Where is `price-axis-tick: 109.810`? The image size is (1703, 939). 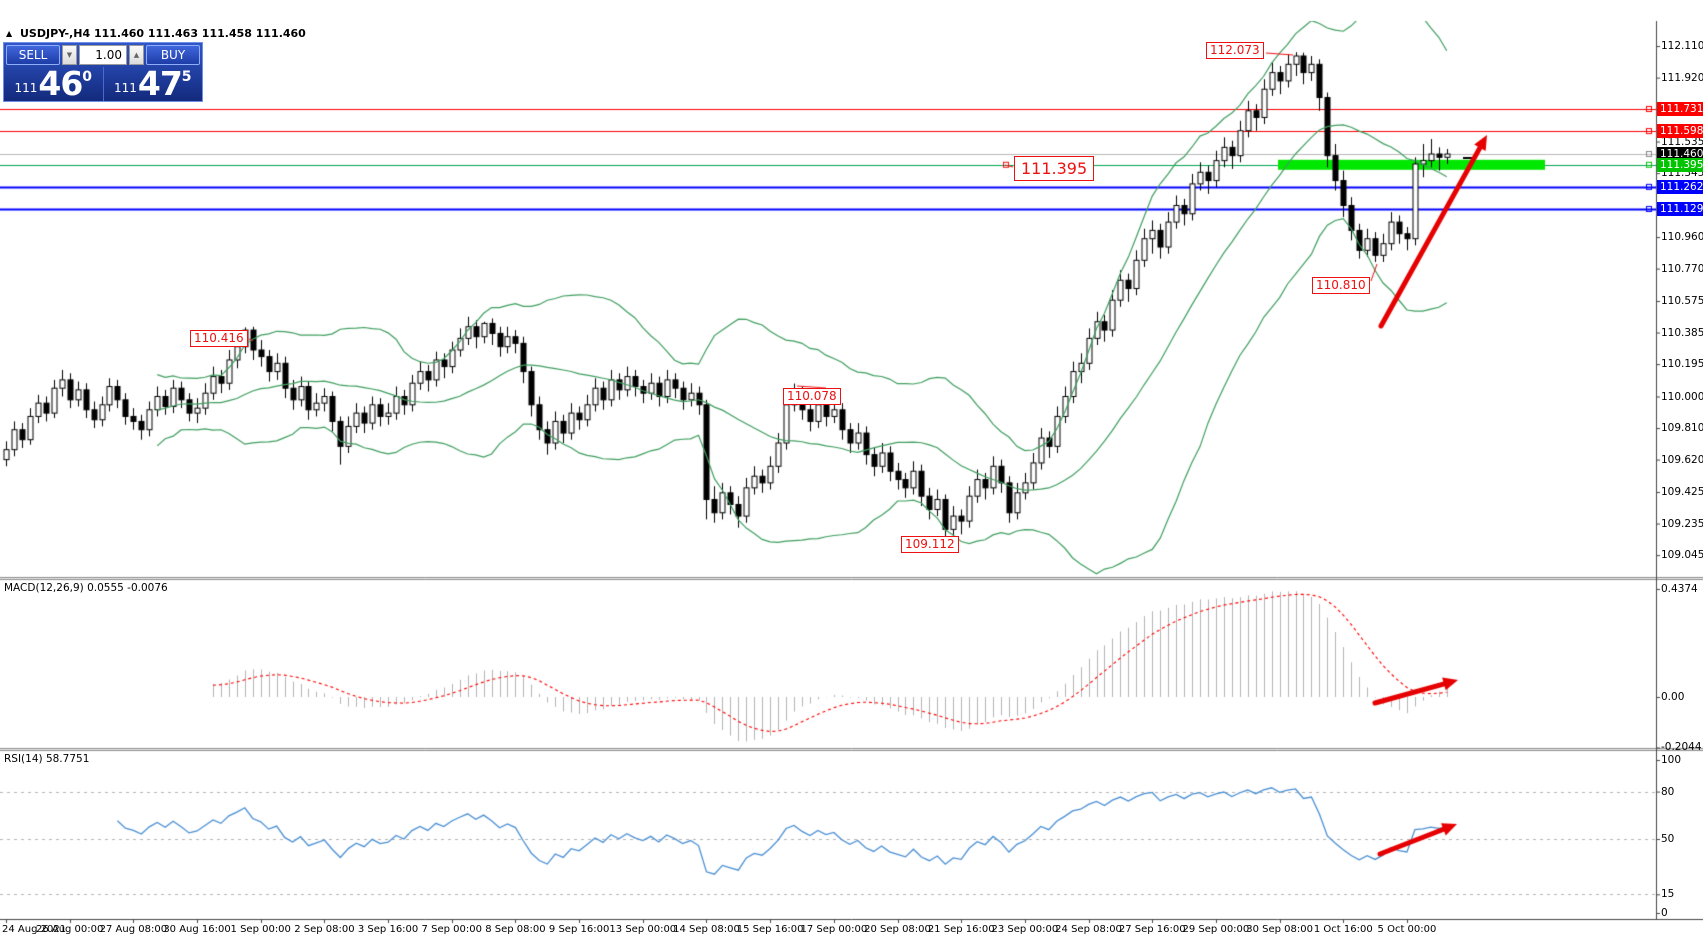
price-axis-tick: 109.810 is located at coordinates (1682, 428).